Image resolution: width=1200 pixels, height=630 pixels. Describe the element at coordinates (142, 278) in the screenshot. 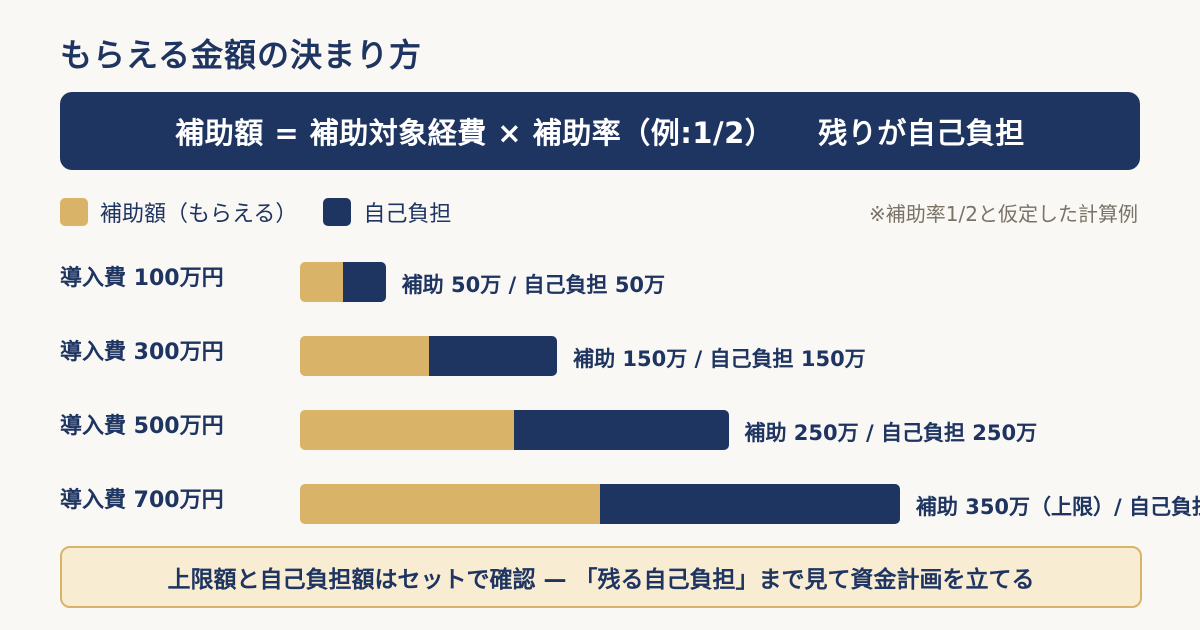

I see `row-label: 導入費 100万円` at that location.